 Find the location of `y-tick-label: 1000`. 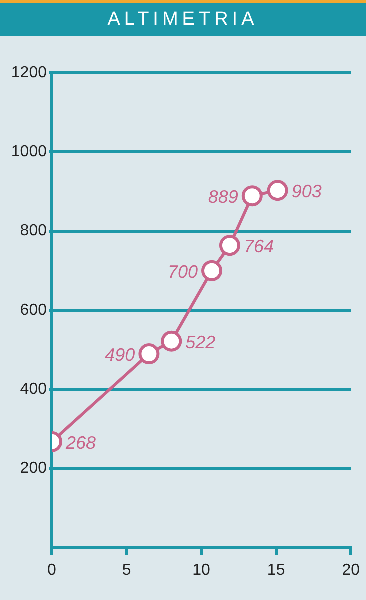

y-tick-label: 1000 is located at coordinates (29, 152).